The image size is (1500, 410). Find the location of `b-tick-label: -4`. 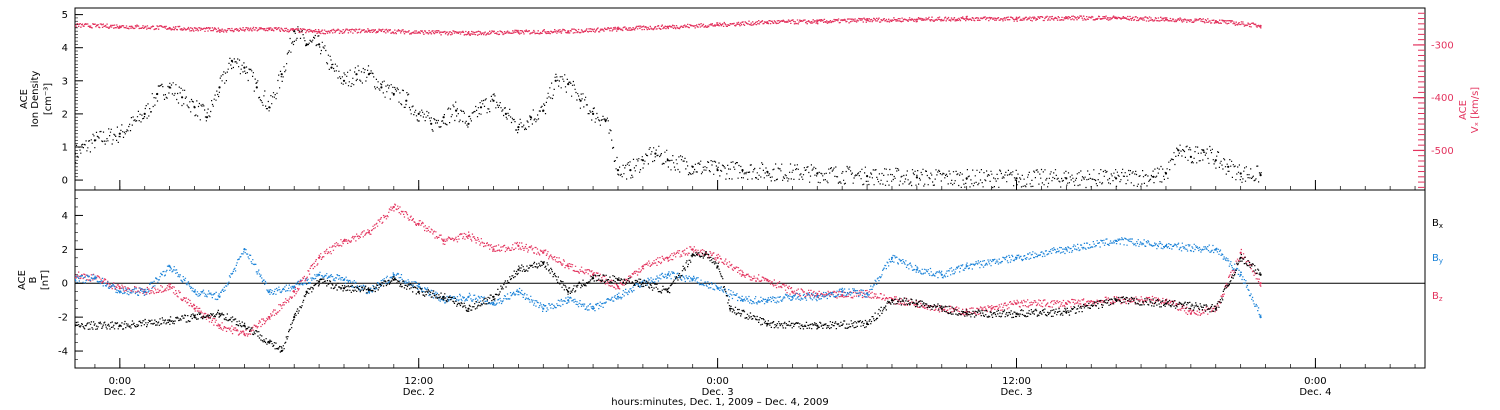

b-tick-label: -4 is located at coordinates (63, 352).